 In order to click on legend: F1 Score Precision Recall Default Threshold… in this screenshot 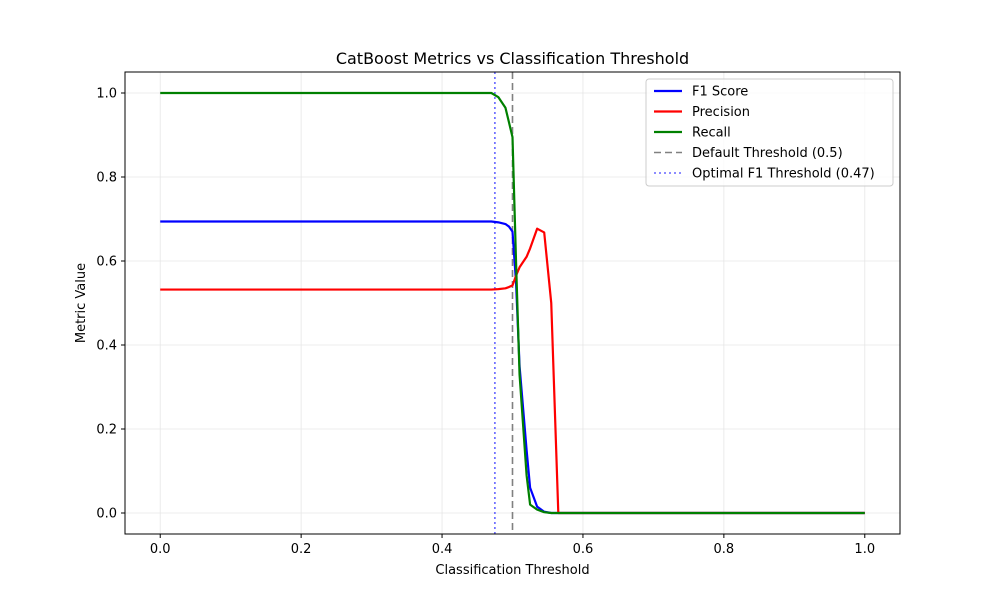, I will do `click(769, 132)`.